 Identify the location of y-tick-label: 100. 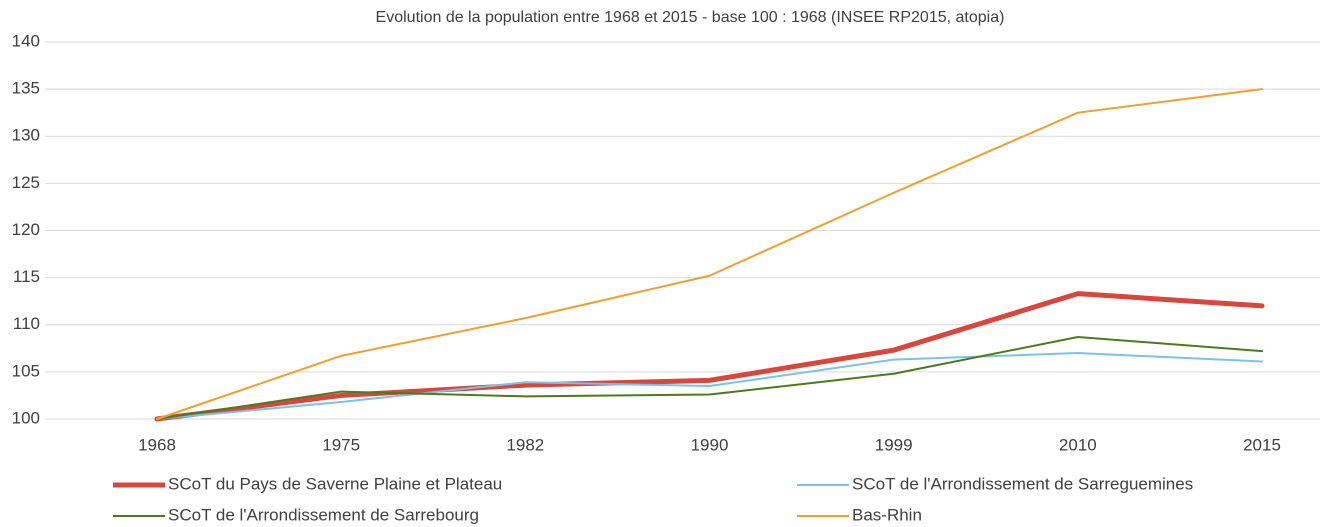
(26, 417).